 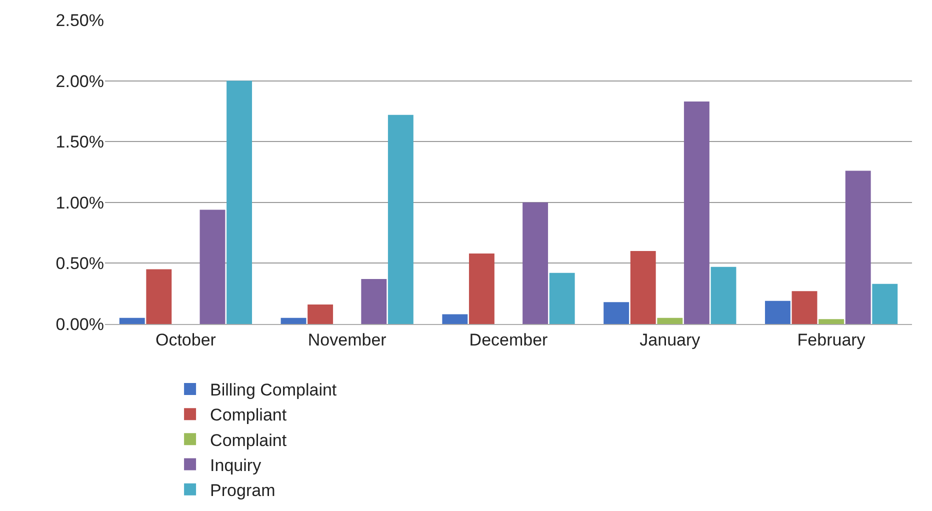 I want to click on legend-label: Inquiry, so click(x=236, y=465).